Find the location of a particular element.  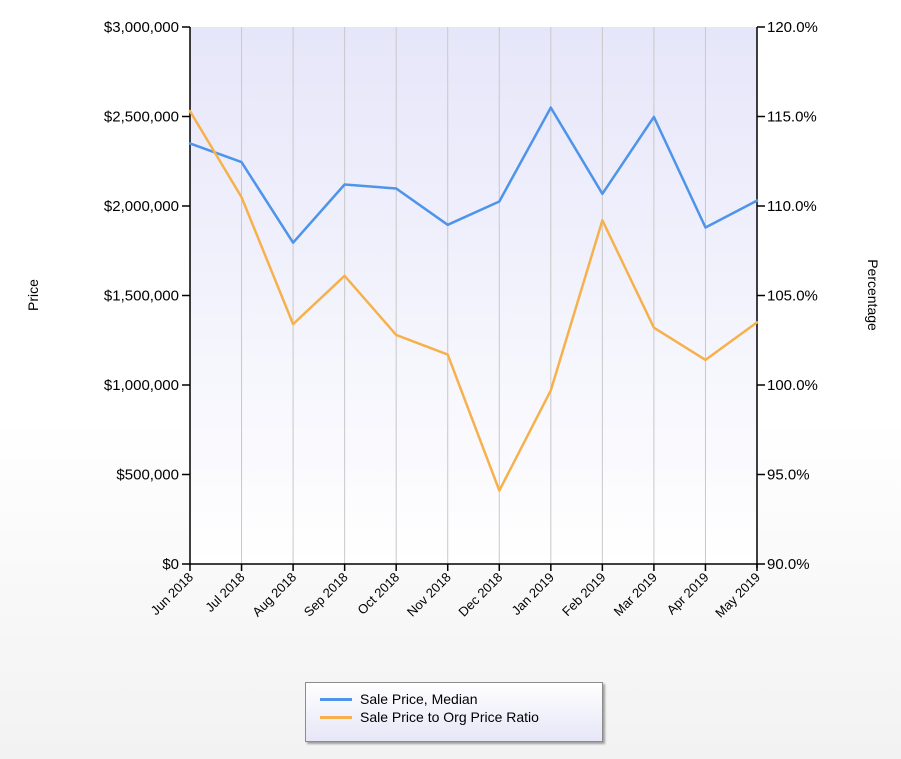

legend-swatch-ratio is located at coordinates (336, 717).